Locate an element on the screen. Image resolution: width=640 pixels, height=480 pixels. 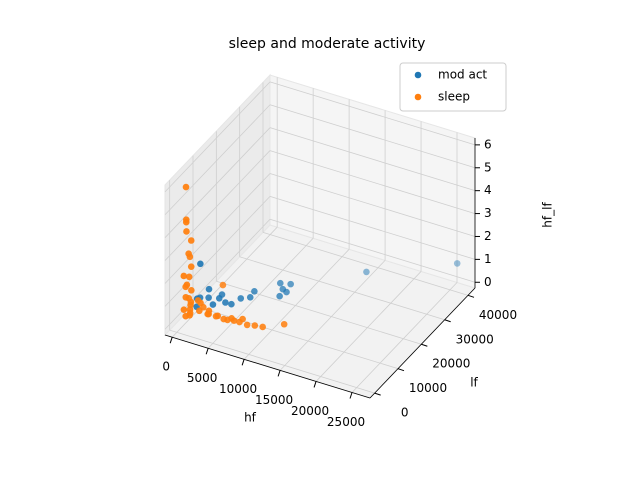
legend-label: mod act is located at coordinates (462, 75).